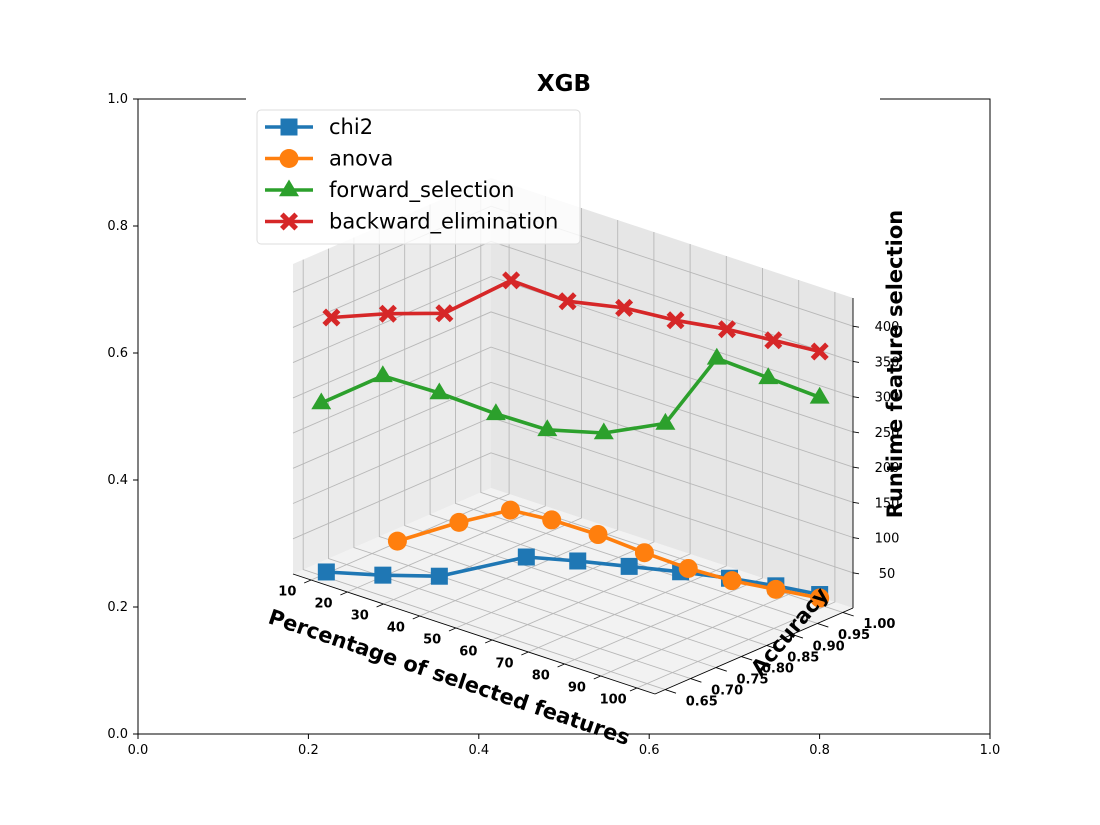  I want to click on outer-x-tick-label: 1.0, so click(990, 750).